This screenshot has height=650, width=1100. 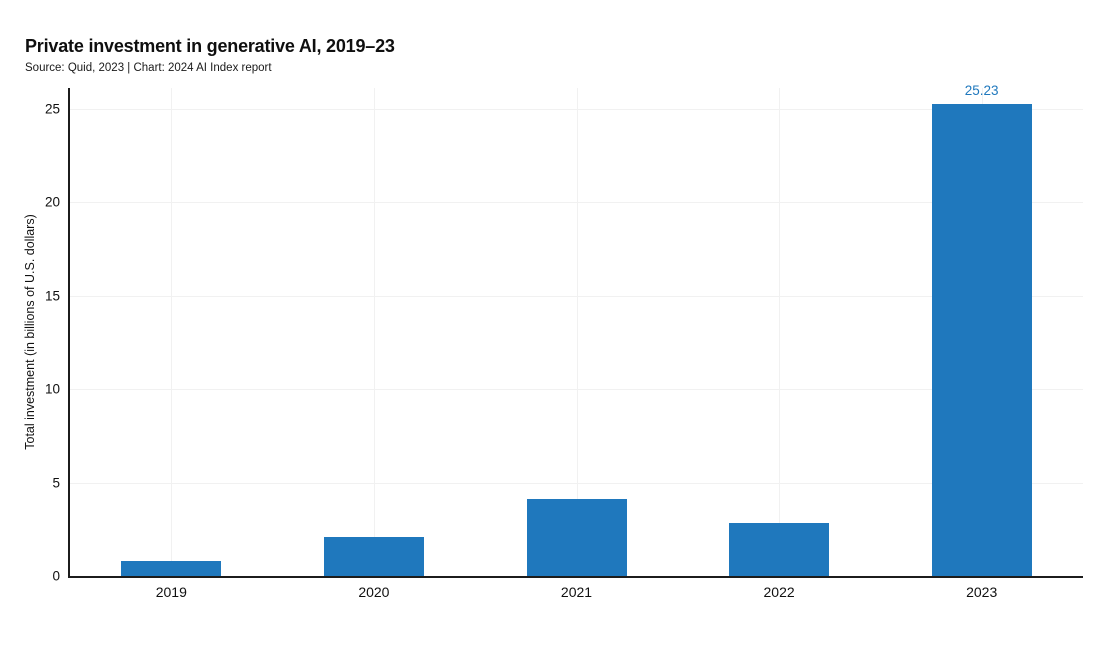 What do you see at coordinates (56, 482) in the screenshot?
I see `y-tick-label: 5` at bounding box center [56, 482].